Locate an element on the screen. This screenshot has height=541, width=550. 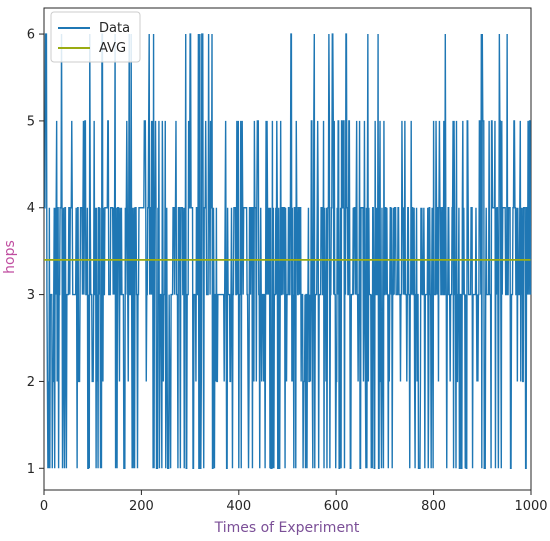
y-axis-label: hops is located at coordinates (10, 257).